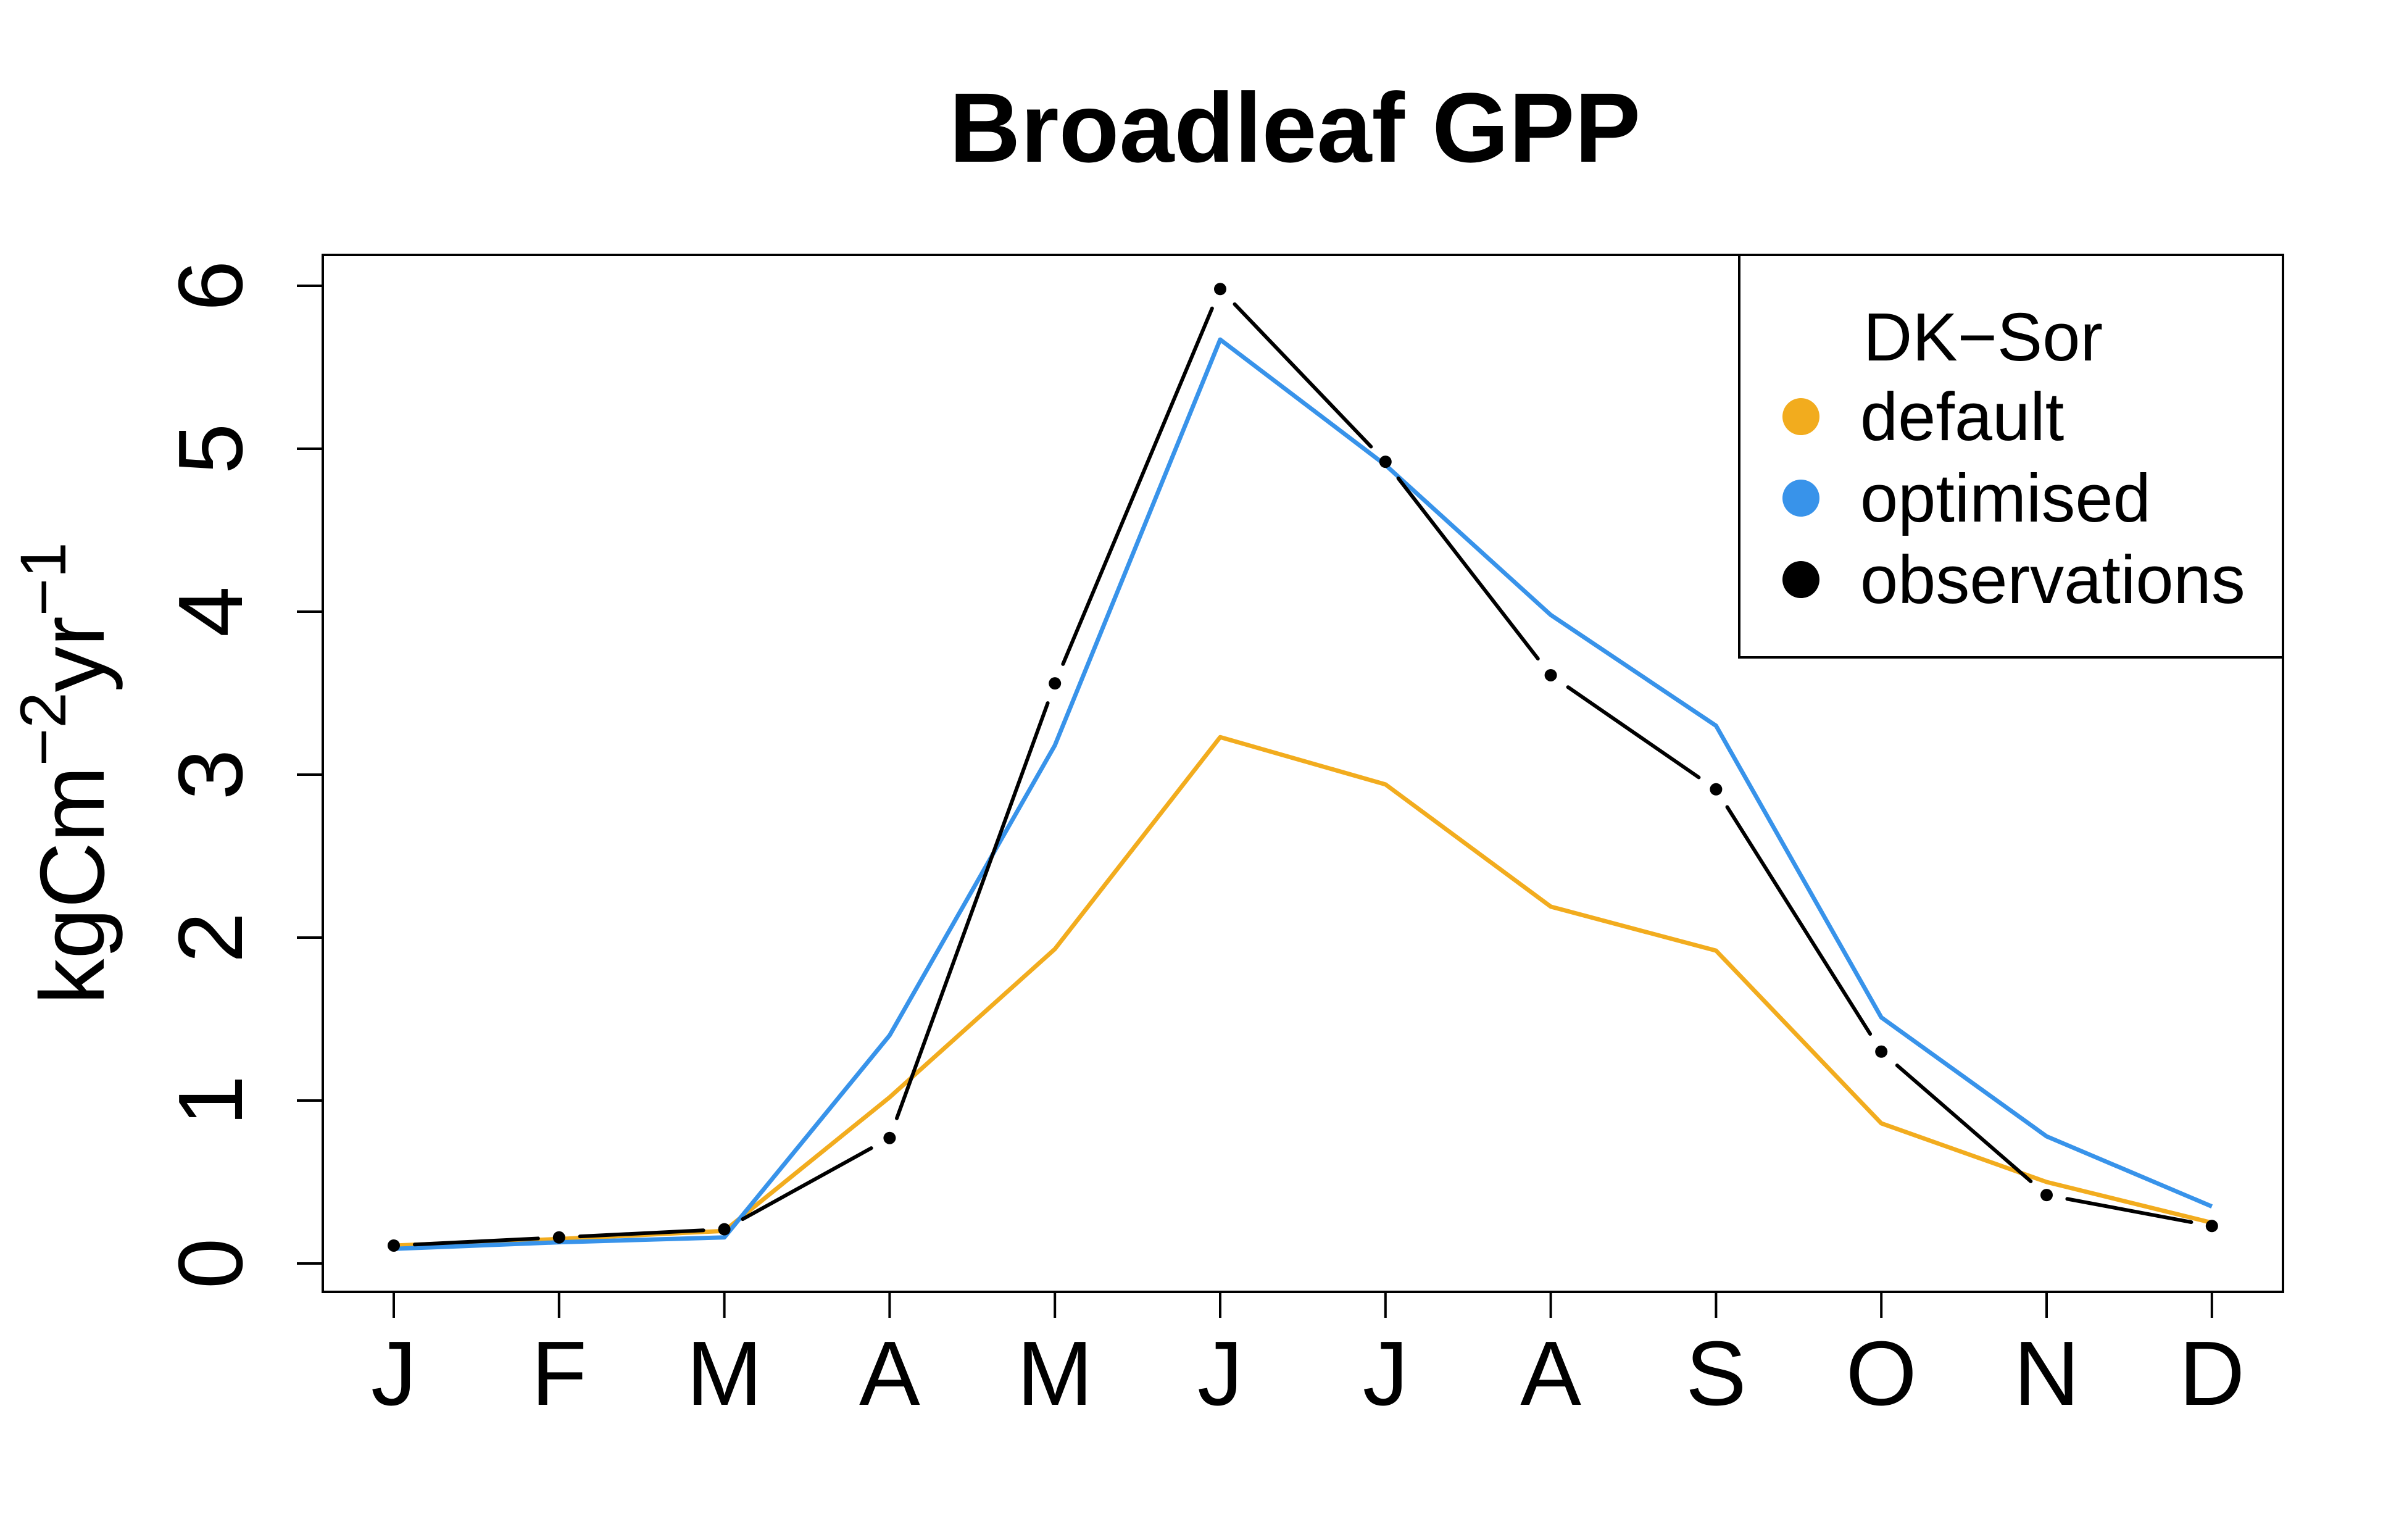  What do you see at coordinates (211, 1100) in the screenshot?
I see `y-tick-label: 1` at bounding box center [211, 1100].